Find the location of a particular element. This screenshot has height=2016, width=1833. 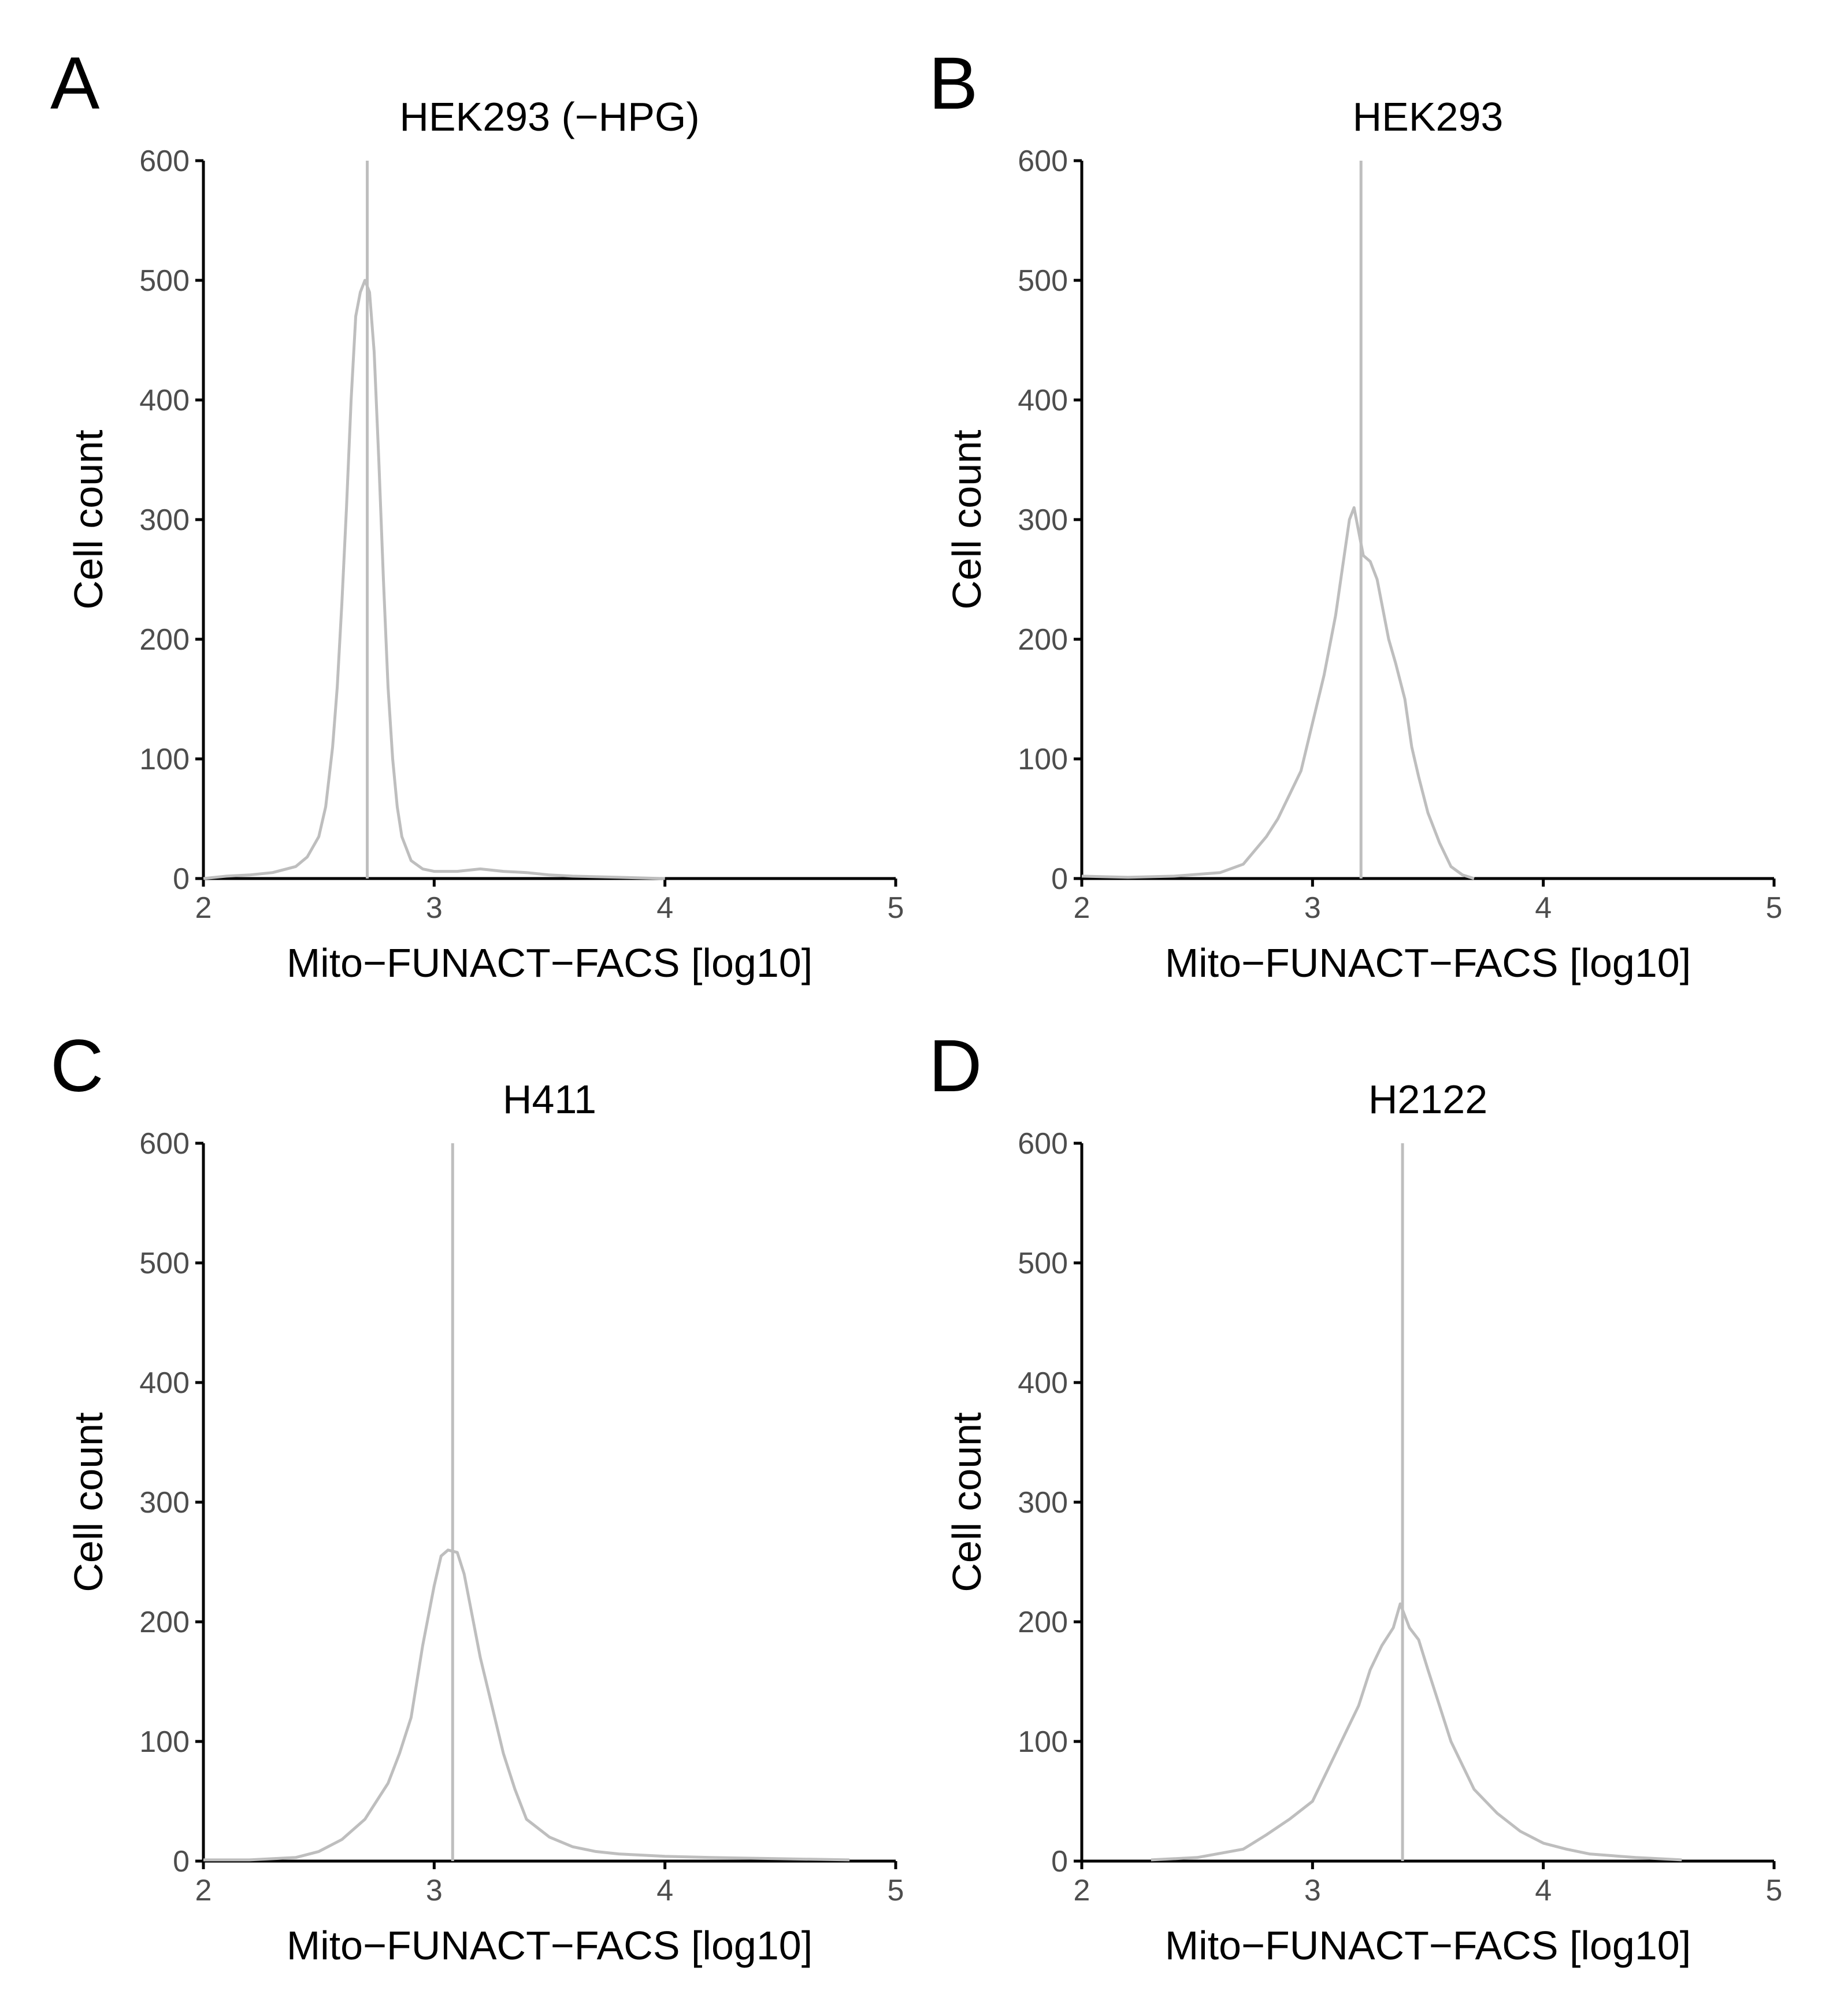

panel-letter: A is located at coordinates (75, 83).